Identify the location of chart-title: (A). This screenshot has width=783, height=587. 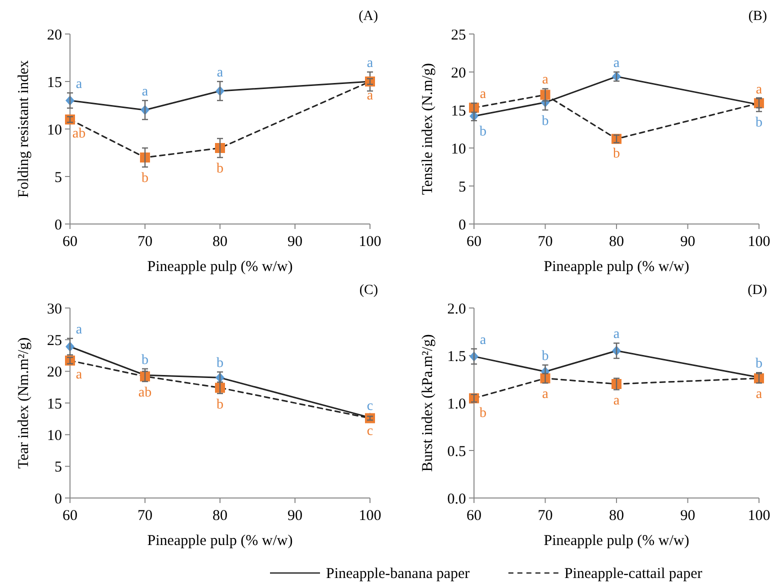
(368, 16).